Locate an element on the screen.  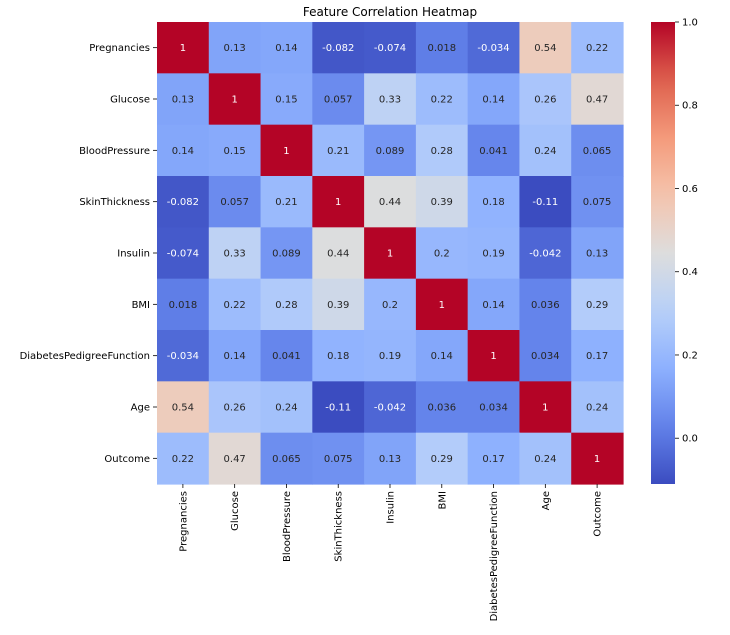
cell-value-label: 0.44 is located at coordinates (390, 202).